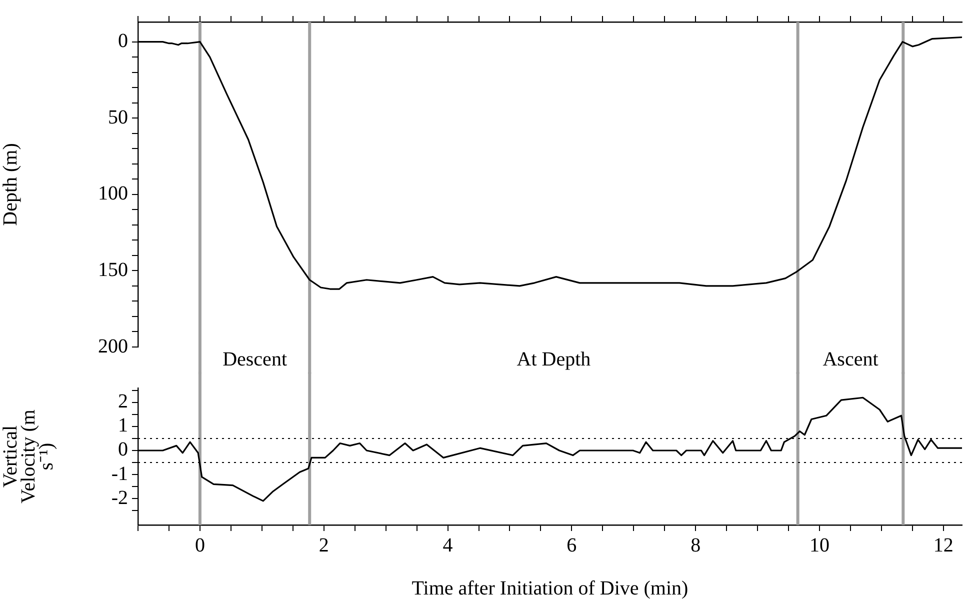 Image resolution: width=966 pixels, height=601 pixels. What do you see at coordinates (11, 184) in the screenshot?
I see `y-axis-title: Depth (m)` at bounding box center [11, 184].